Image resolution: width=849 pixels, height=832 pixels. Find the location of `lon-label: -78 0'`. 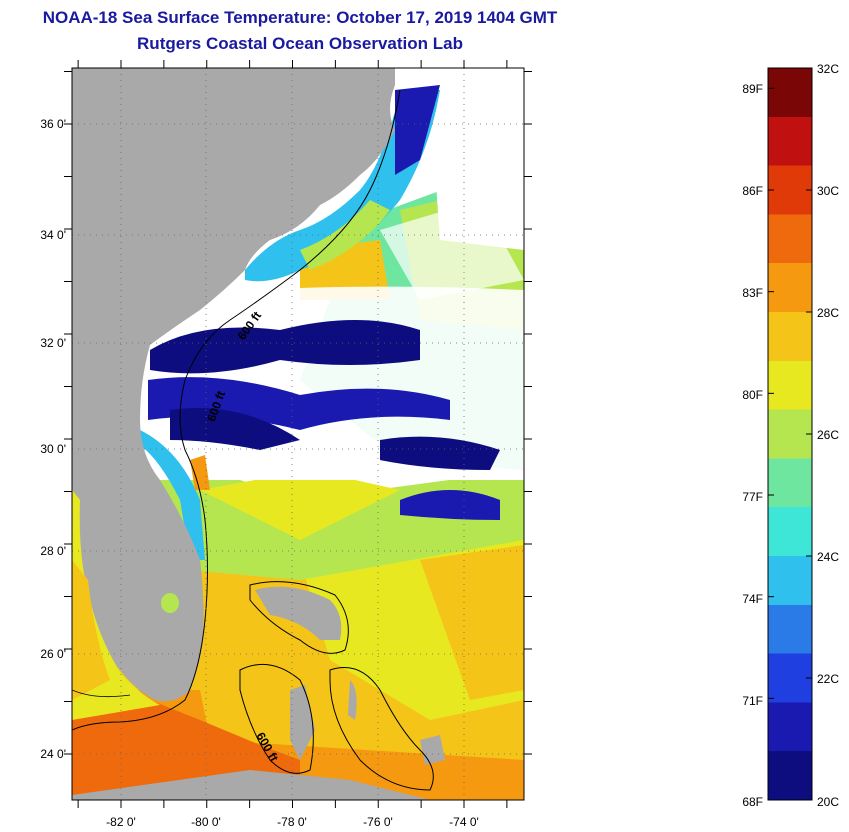

lon-label: -78 0' is located at coordinates (292, 822).